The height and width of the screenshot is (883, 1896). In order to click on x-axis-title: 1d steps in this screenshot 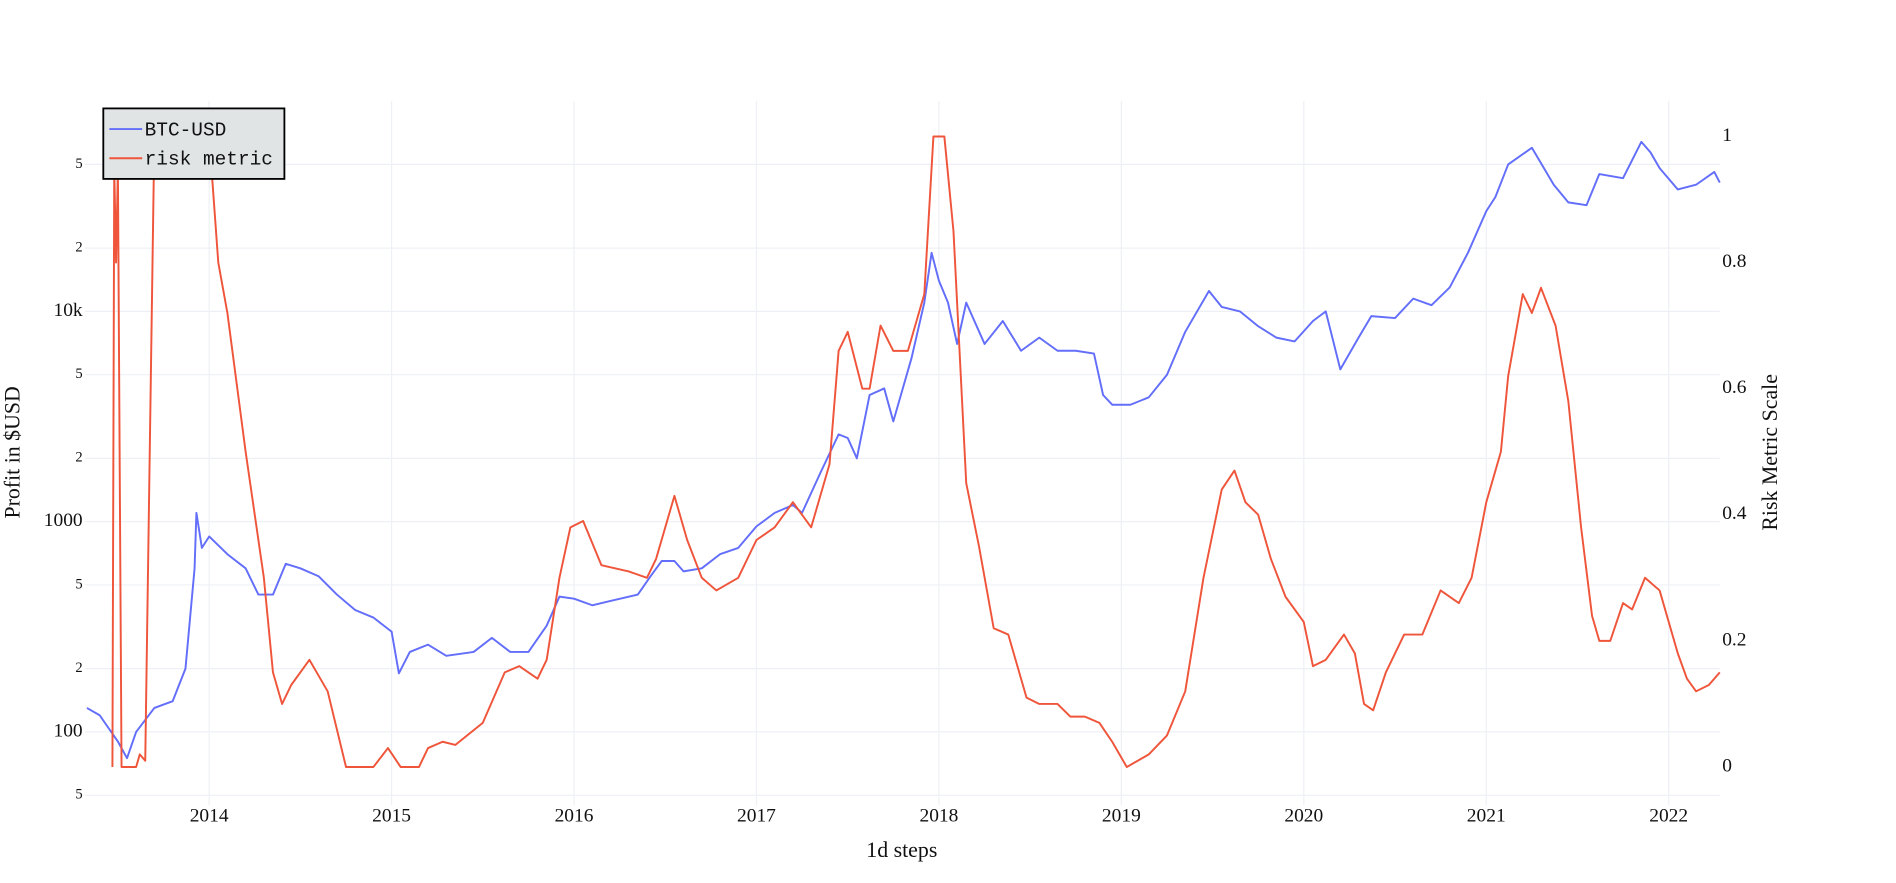, I will do `click(901, 850)`.